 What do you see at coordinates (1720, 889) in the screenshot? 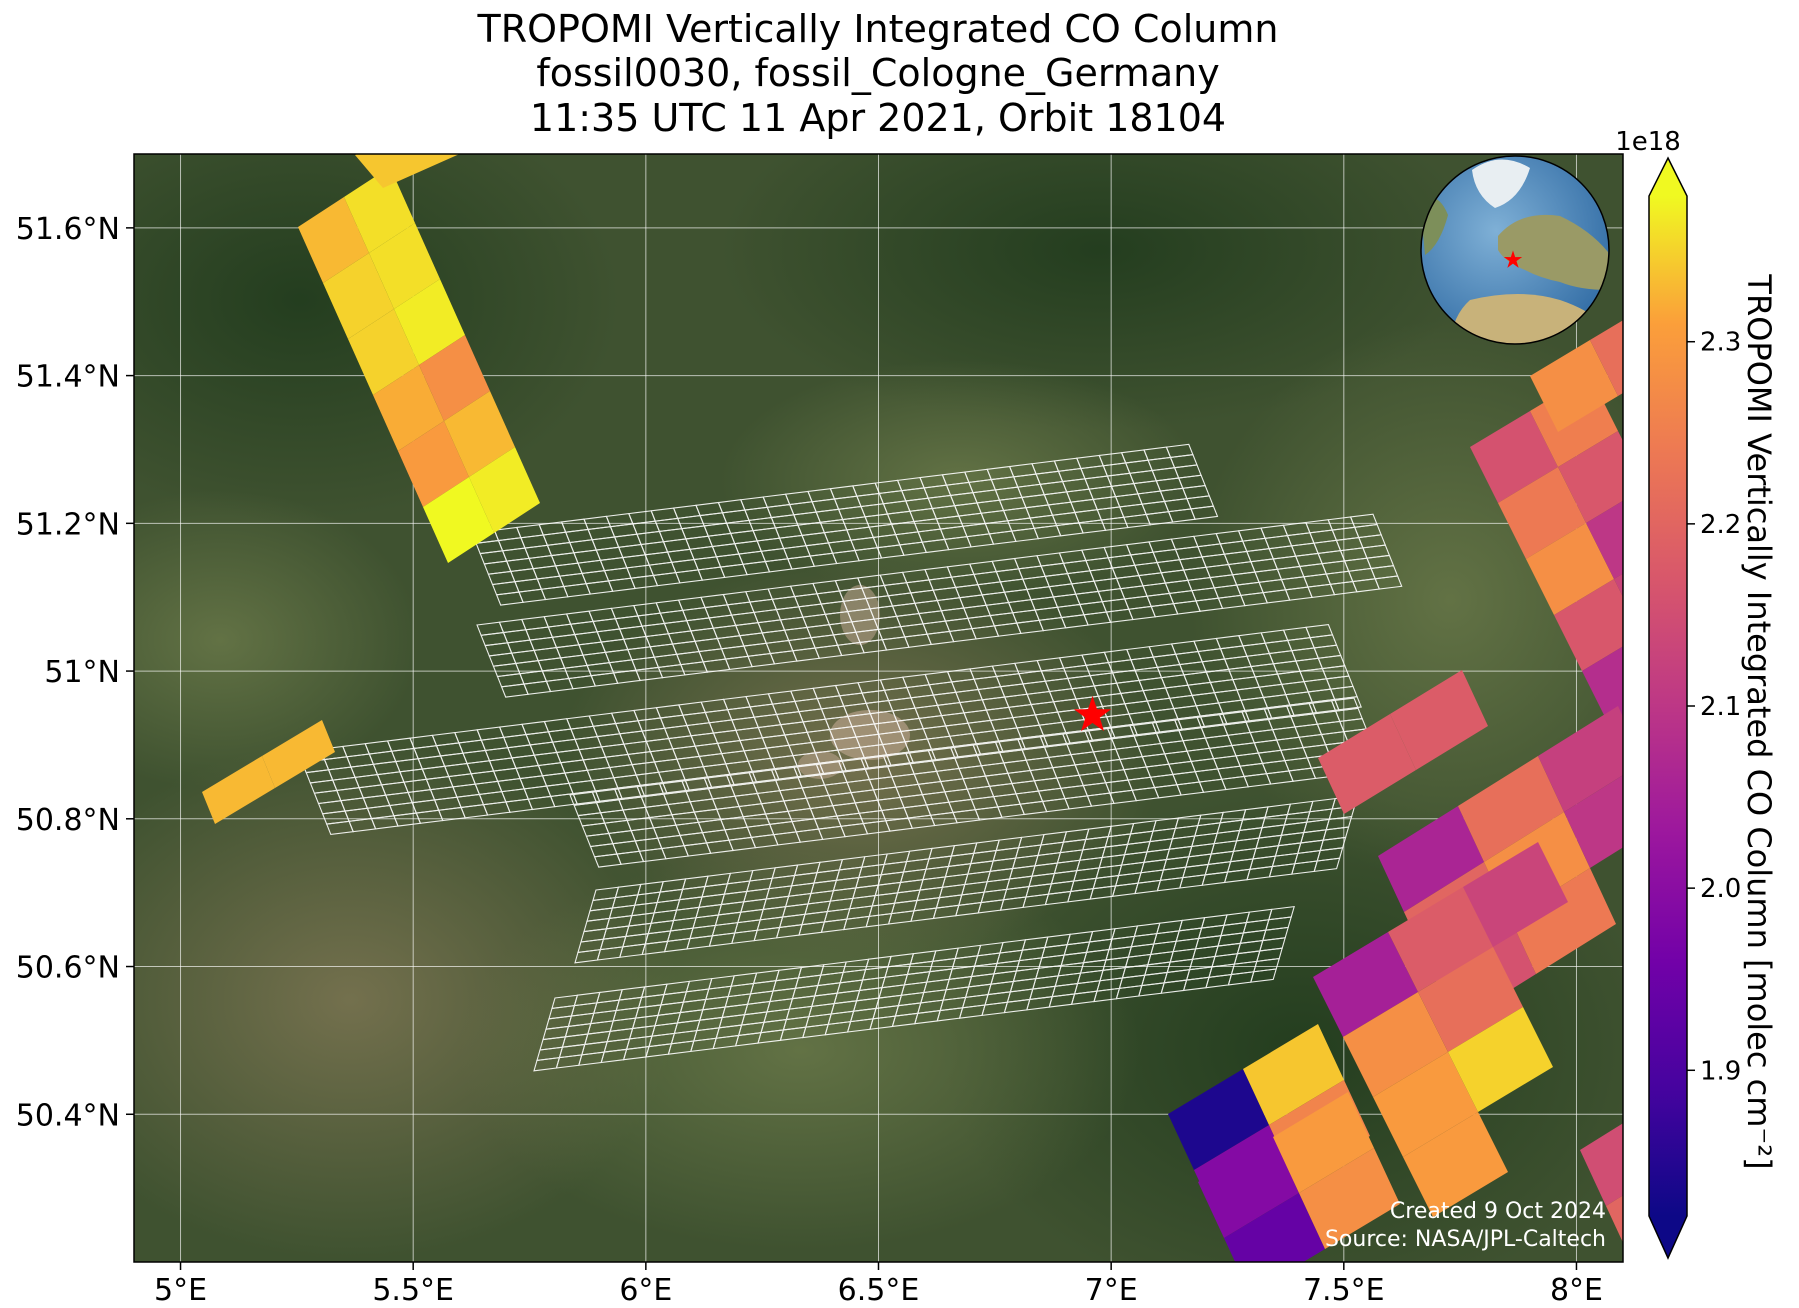
I see `colorbar-tick-label: 2.0` at bounding box center [1720, 889].